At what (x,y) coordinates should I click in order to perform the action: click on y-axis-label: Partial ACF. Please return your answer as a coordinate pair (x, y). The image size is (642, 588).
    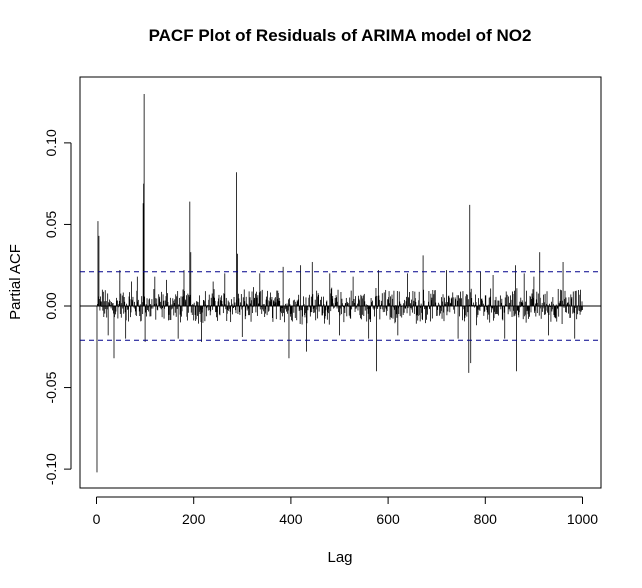
    Looking at the image, I should click on (15, 282).